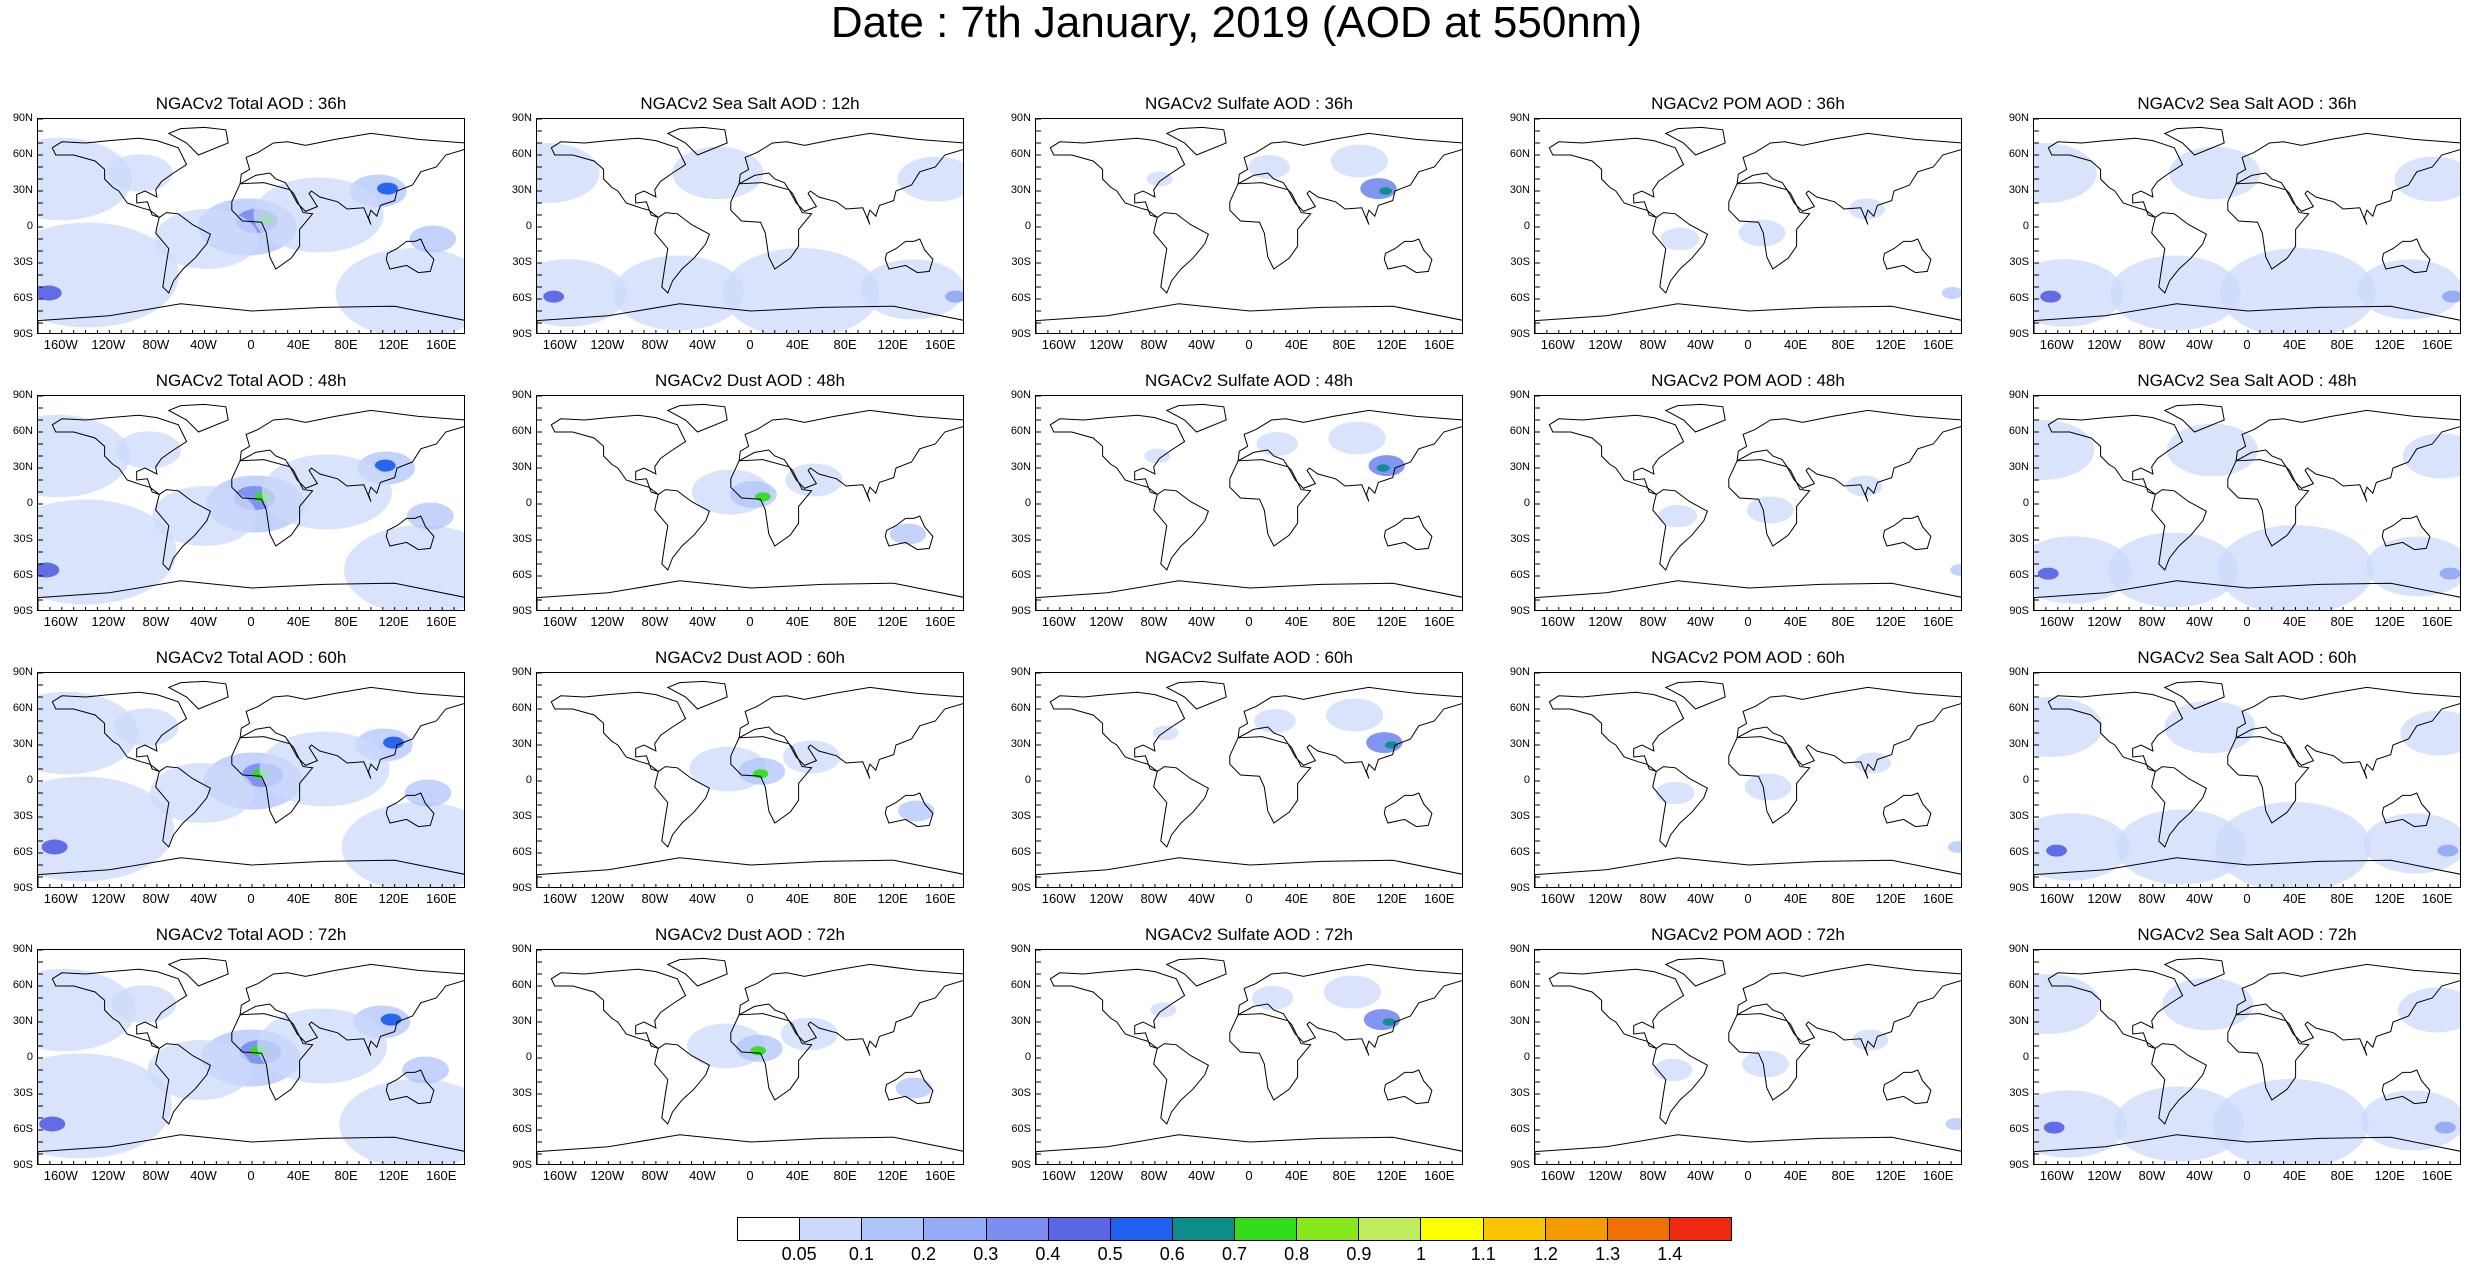 The height and width of the screenshot is (1265, 2473). Describe the element at coordinates (23, 1093) in the screenshot. I see `lat-label: 30S` at that location.